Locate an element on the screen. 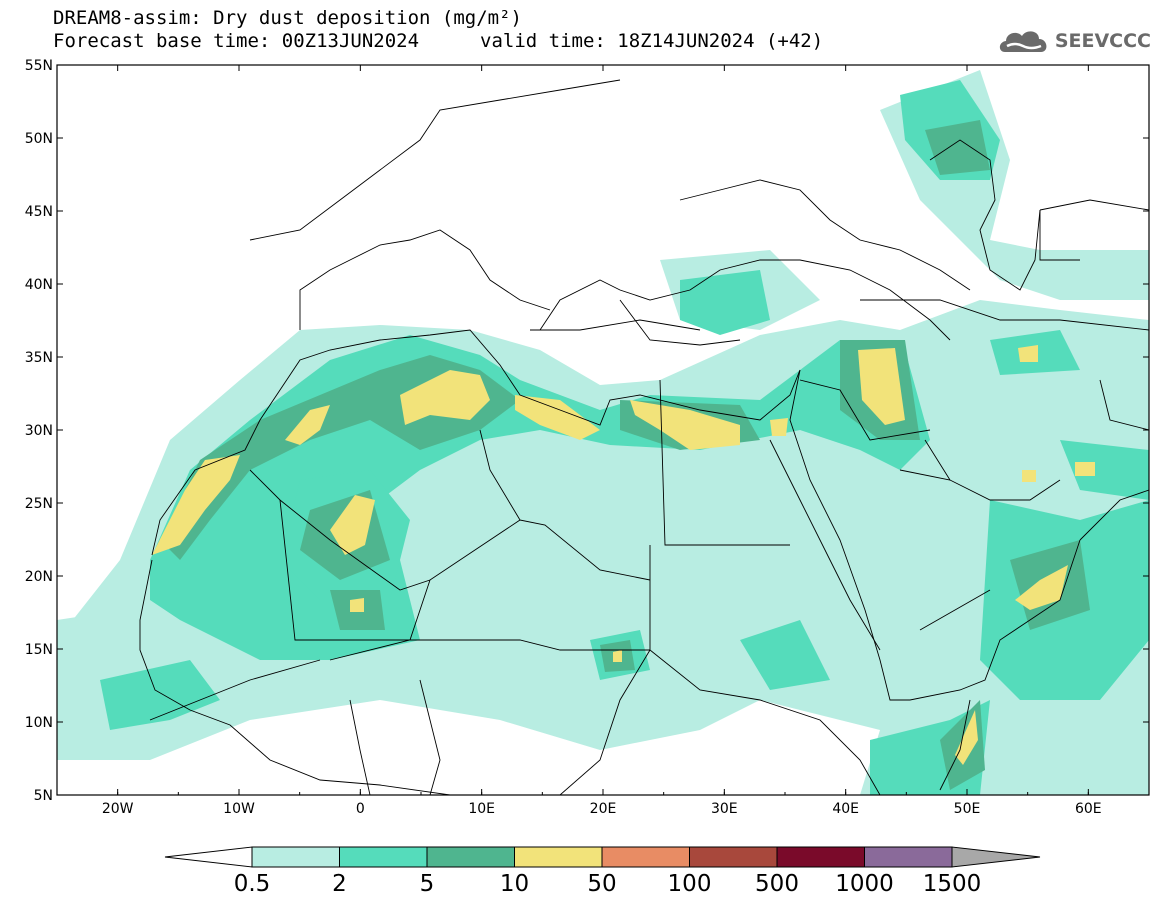 The height and width of the screenshot is (907, 1165). lon-label: 20E is located at coordinates (603, 809).